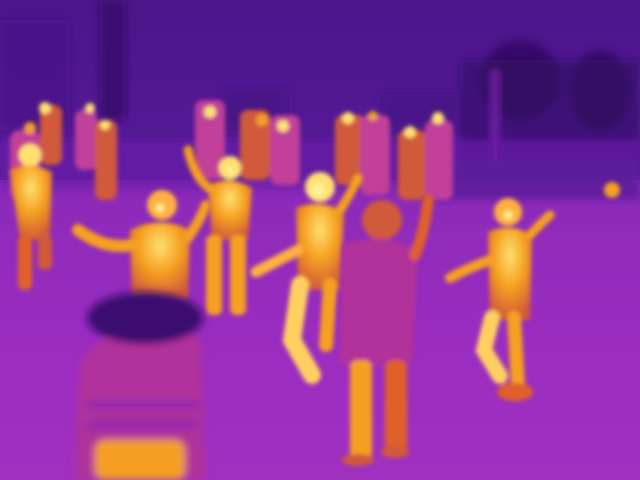 The width and height of the screenshot is (640, 480). I want to click on person-center-left, so click(141, 245).